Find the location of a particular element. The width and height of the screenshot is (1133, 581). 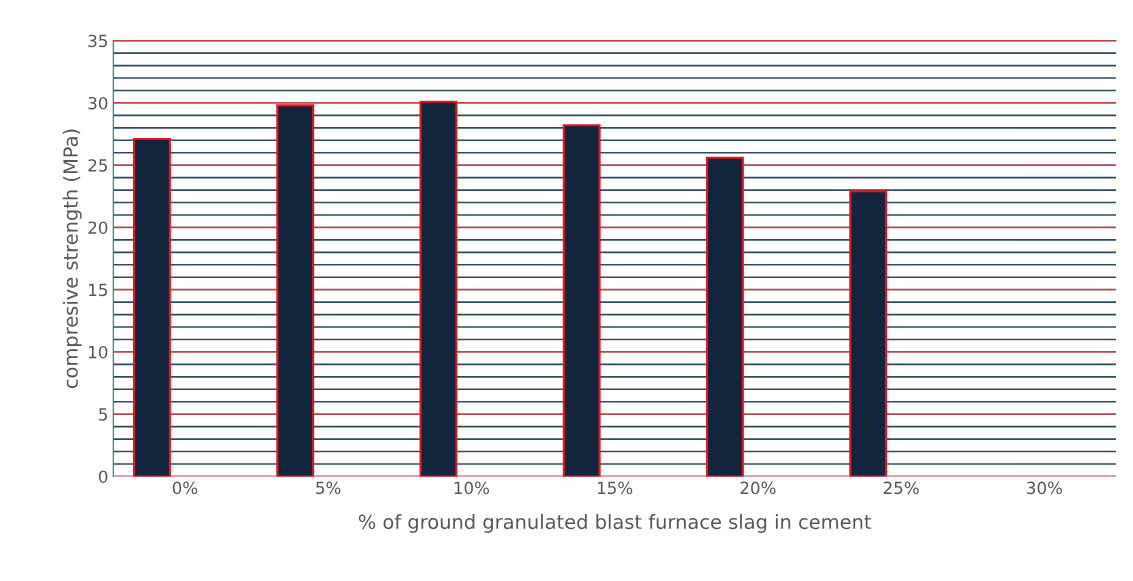

y-tick-label: 10 is located at coordinates (98, 352).